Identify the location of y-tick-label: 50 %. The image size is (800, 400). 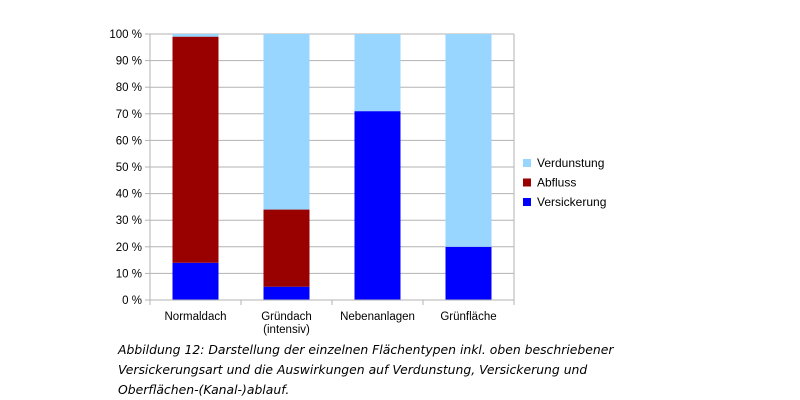
(129, 168).